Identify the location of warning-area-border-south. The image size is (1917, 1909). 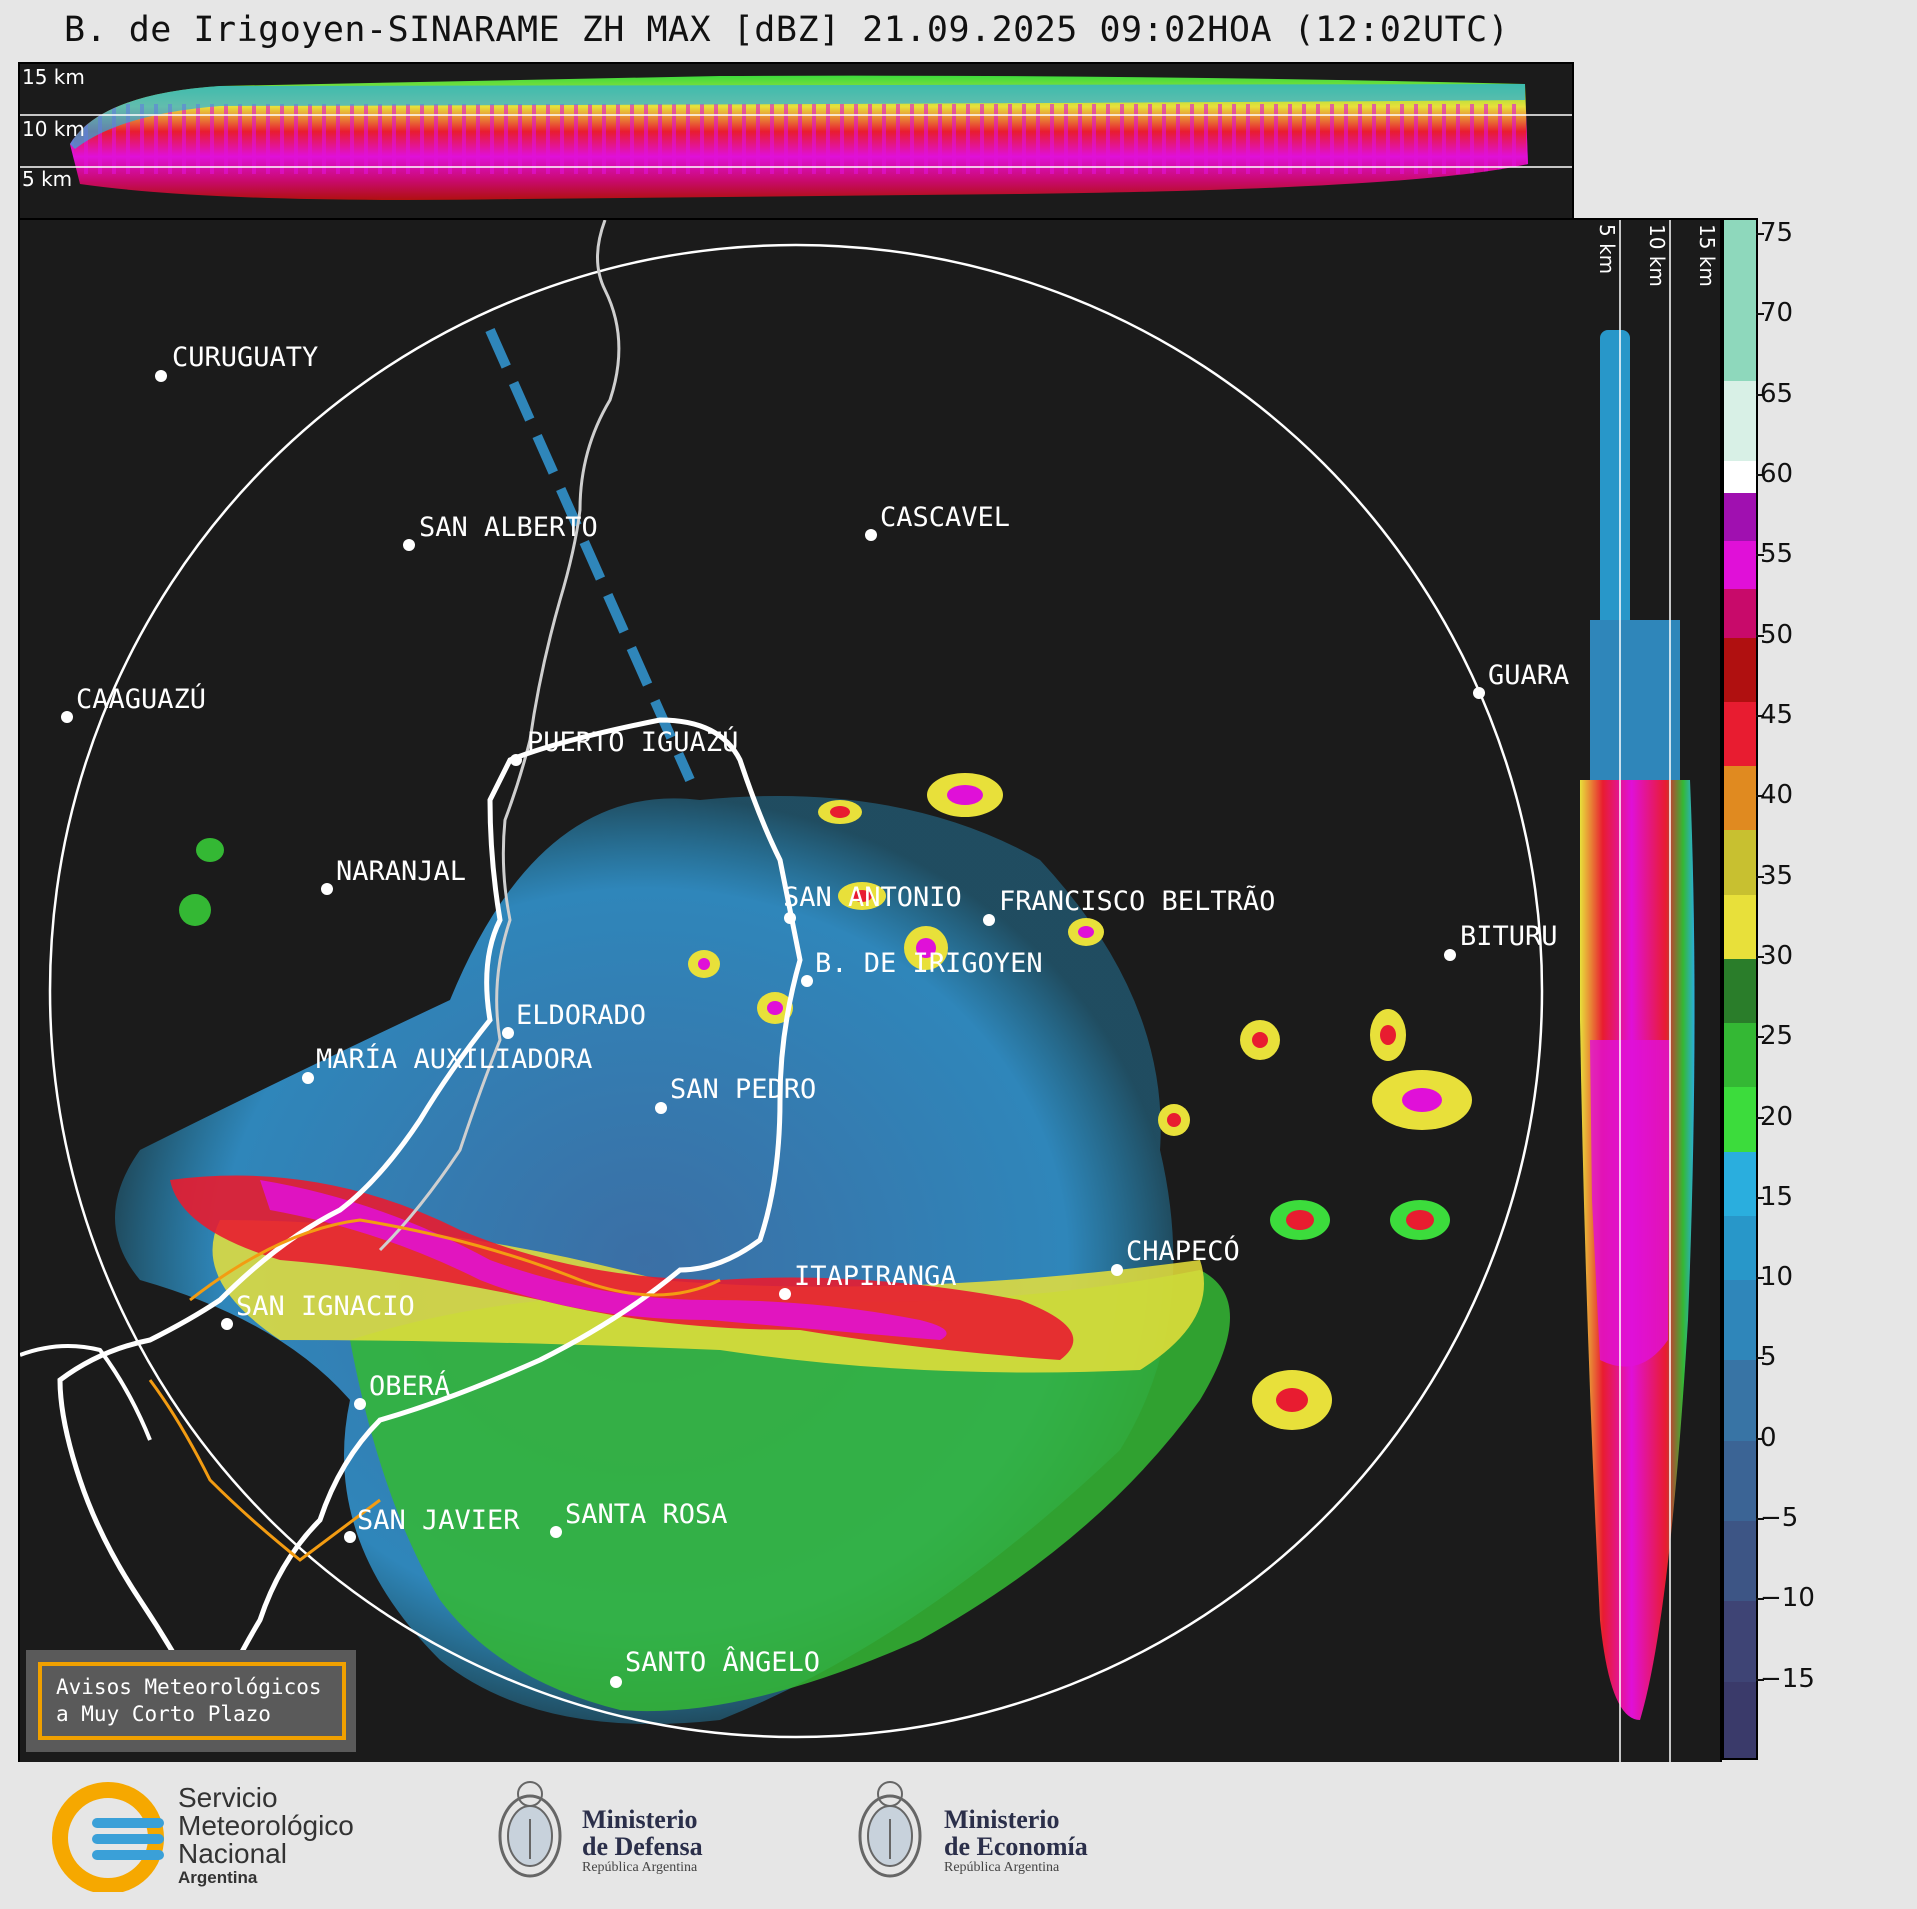
(264, 1470).